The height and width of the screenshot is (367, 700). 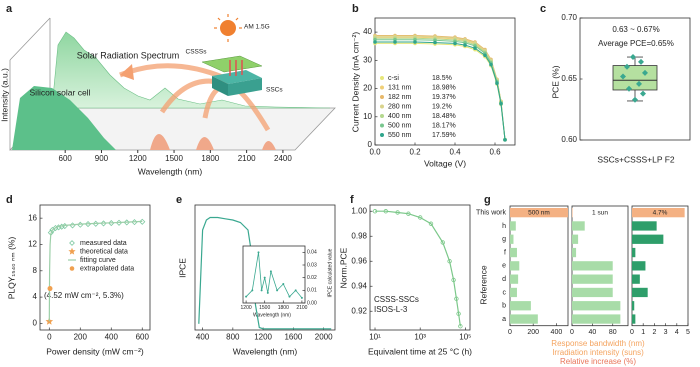 What do you see at coordinates (367, 116) in the screenshot?
I see `y-tick-label: 10` at bounding box center [367, 116].